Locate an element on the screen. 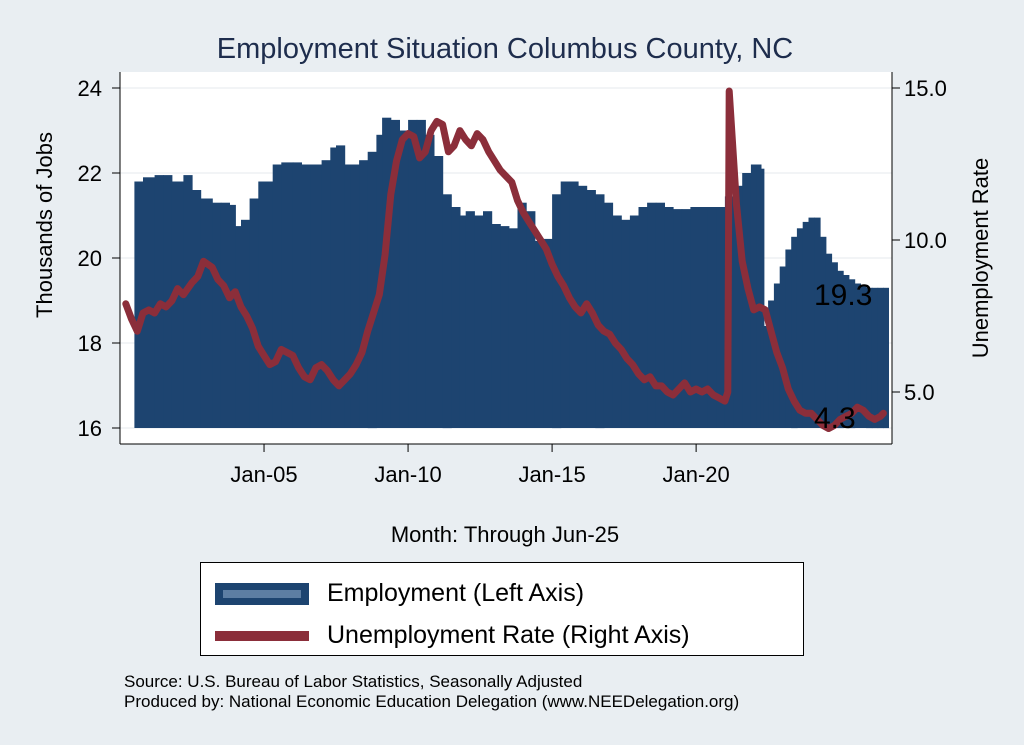 The image size is (1024, 745). legend-label-unemployment: Unemployment Rate (Right Axis) is located at coordinates (508, 635).